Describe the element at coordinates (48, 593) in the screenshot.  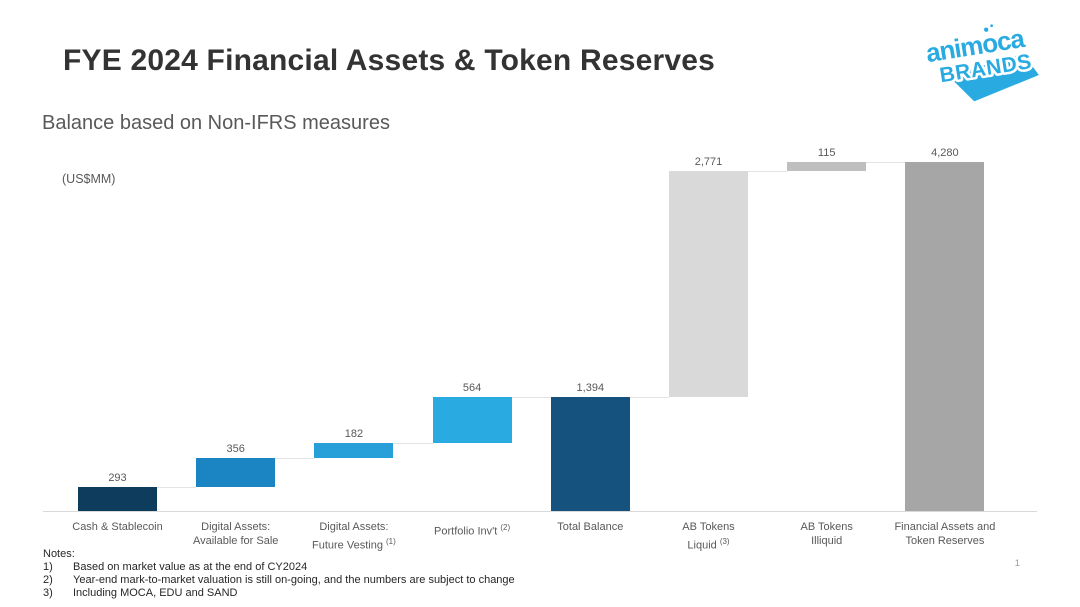
I see `note-number: 3)` at that location.